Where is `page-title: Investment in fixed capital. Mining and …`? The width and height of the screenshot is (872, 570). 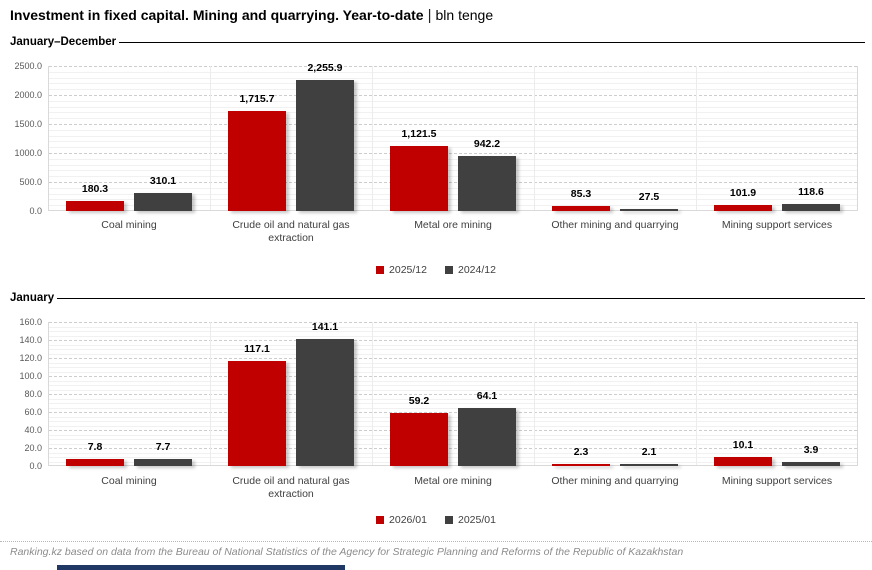
page-title: Investment in fixed capital. Mining and … is located at coordinates (251, 15).